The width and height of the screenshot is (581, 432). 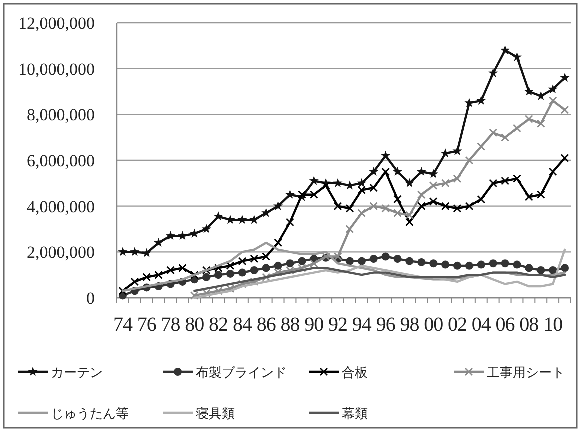 What do you see at coordinates (90, 414) in the screenshot?
I see `legend-label: じゅうたん等` at bounding box center [90, 414].